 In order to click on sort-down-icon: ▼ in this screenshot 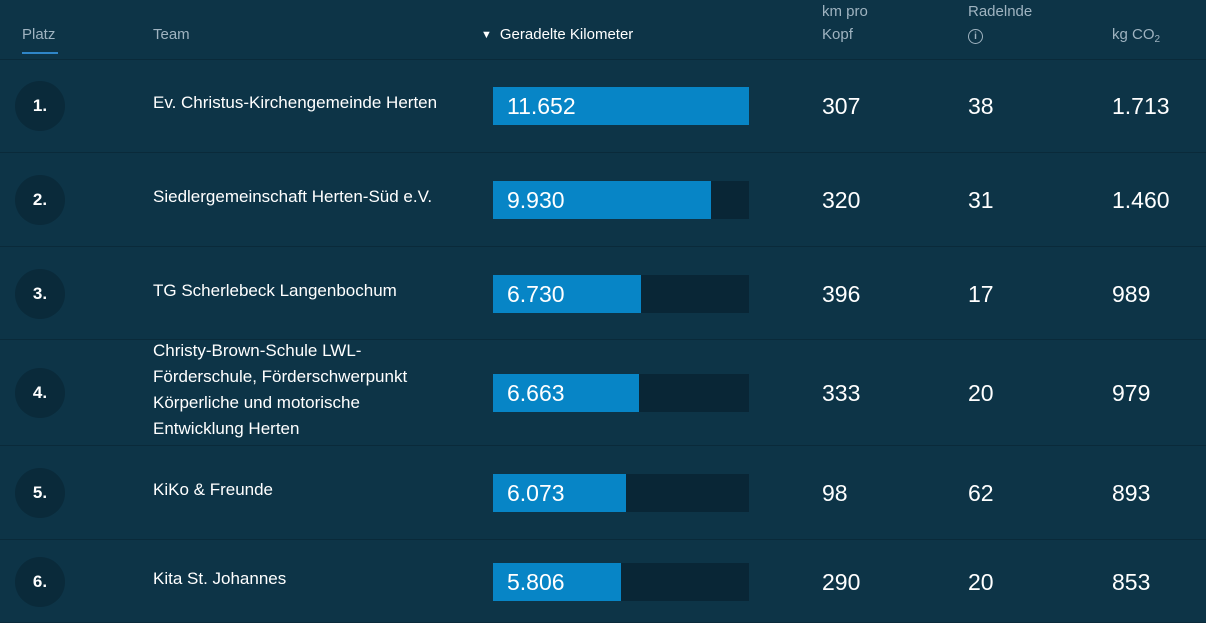, I will do `click(486, 35)`.